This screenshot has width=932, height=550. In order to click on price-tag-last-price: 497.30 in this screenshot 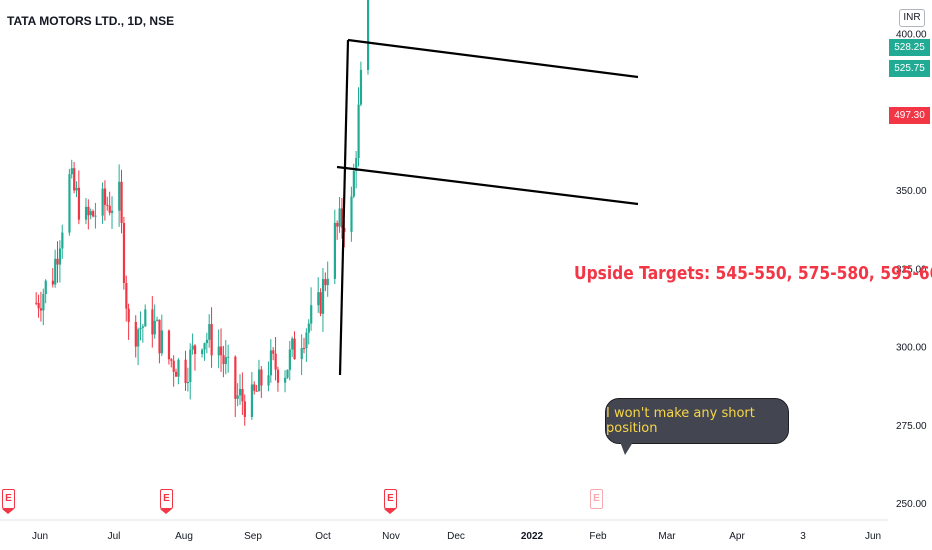, I will do `click(909, 115)`.